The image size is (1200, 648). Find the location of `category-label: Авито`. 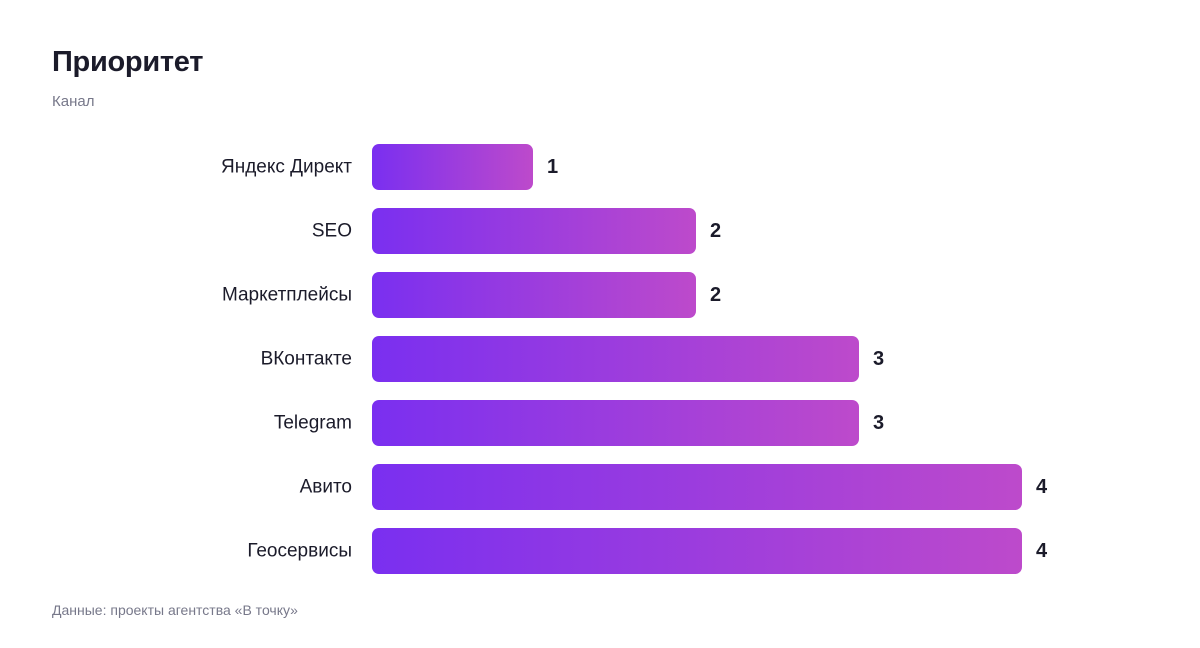

category-label: Авито is located at coordinates (326, 487).